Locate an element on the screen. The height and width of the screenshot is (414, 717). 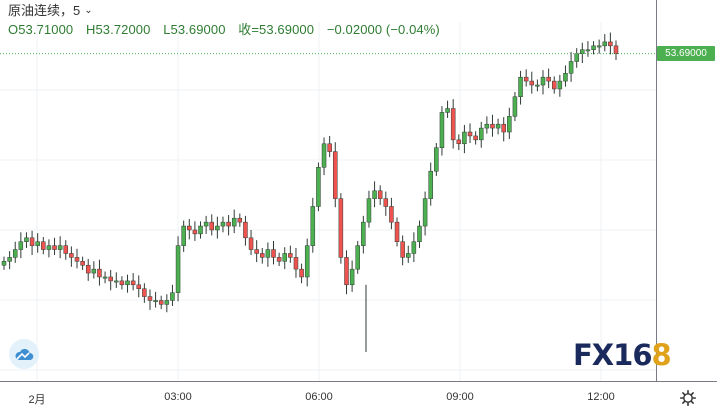
change-value: −0.02000 (−0.04%) is located at coordinates (383, 29).